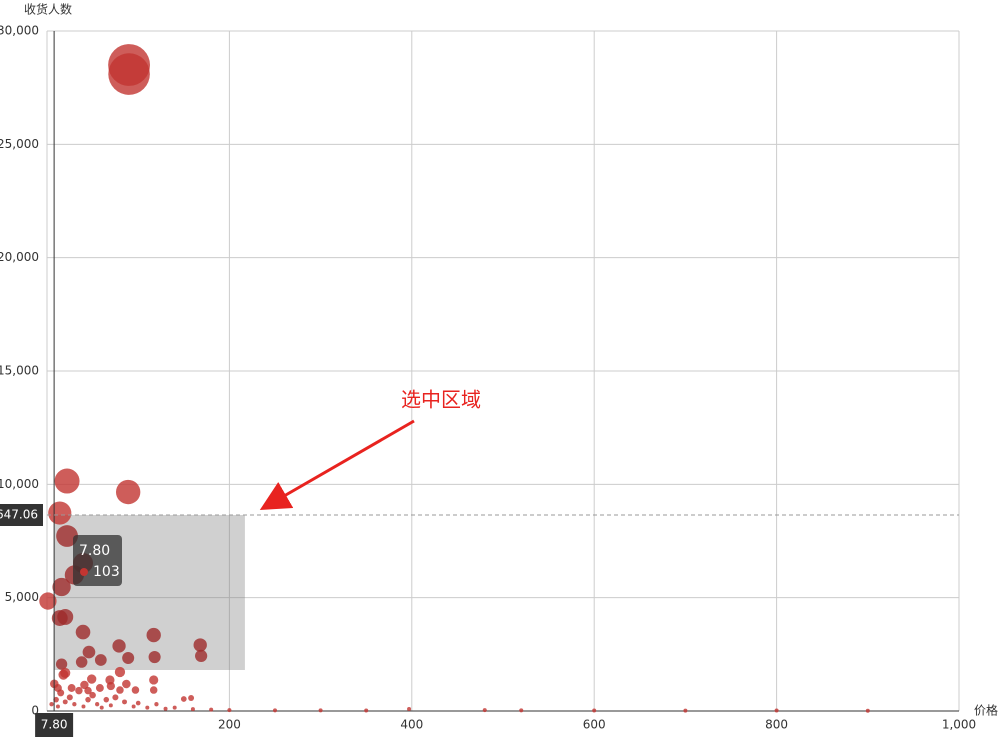 This screenshot has width=1008, height=746. I want to click on x-axis-name: 价格, so click(986, 710).